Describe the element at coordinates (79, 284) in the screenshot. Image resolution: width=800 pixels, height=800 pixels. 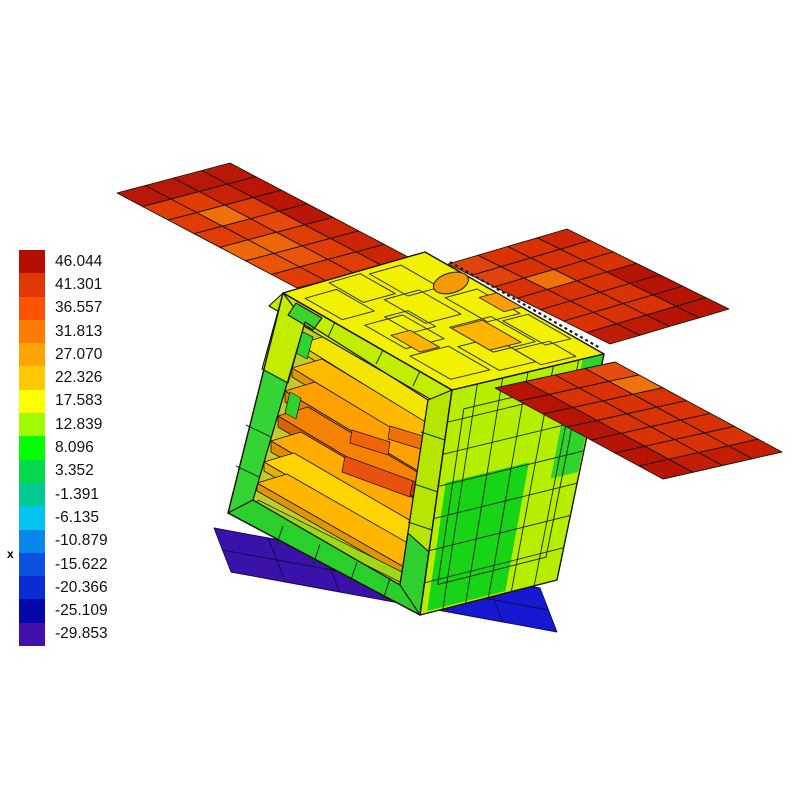
I see `legend-value-label: 41.301` at that location.